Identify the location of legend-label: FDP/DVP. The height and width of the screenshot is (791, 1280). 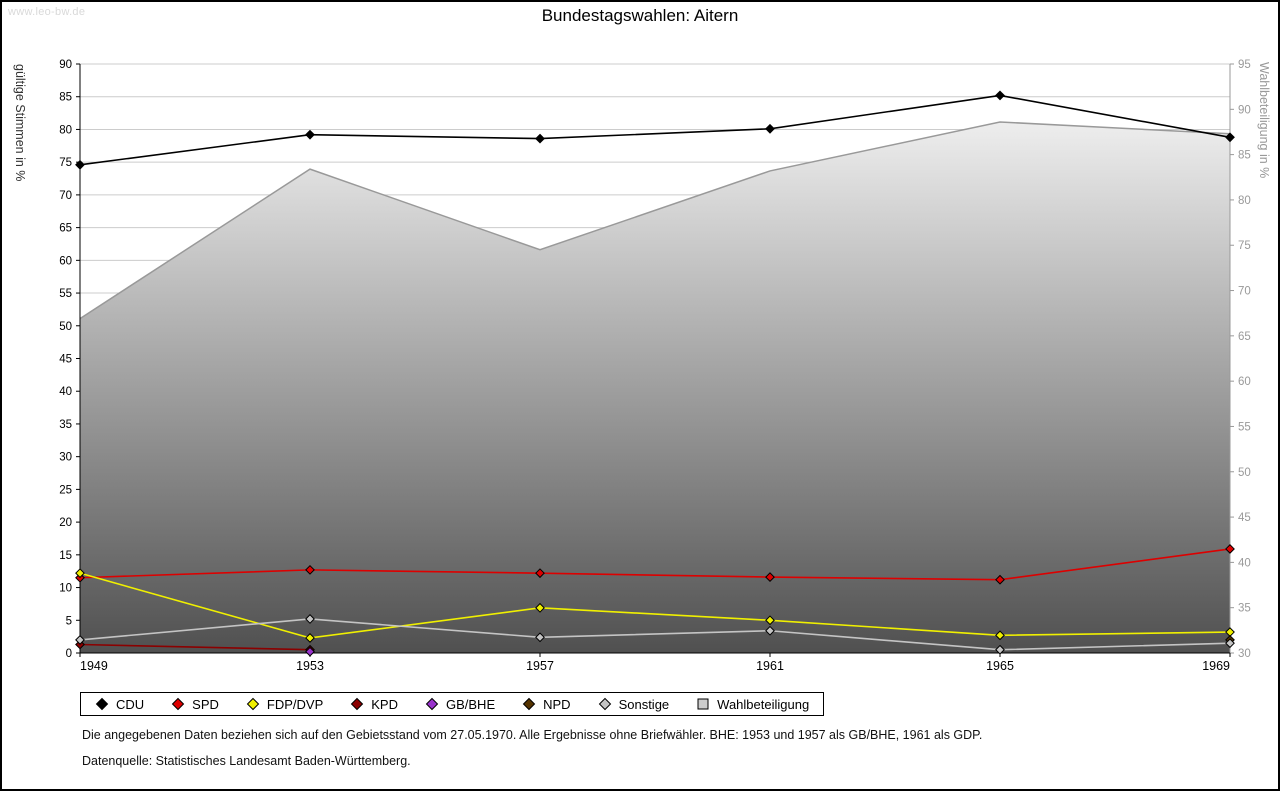
(295, 704).